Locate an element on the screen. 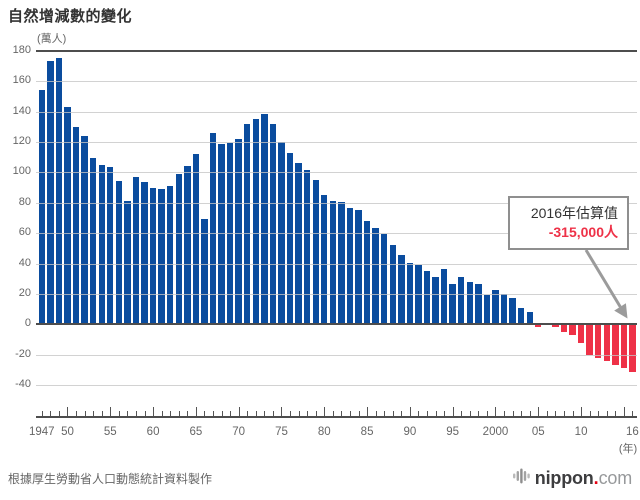  x-tick-2004 is located at coordinates (530, 413).